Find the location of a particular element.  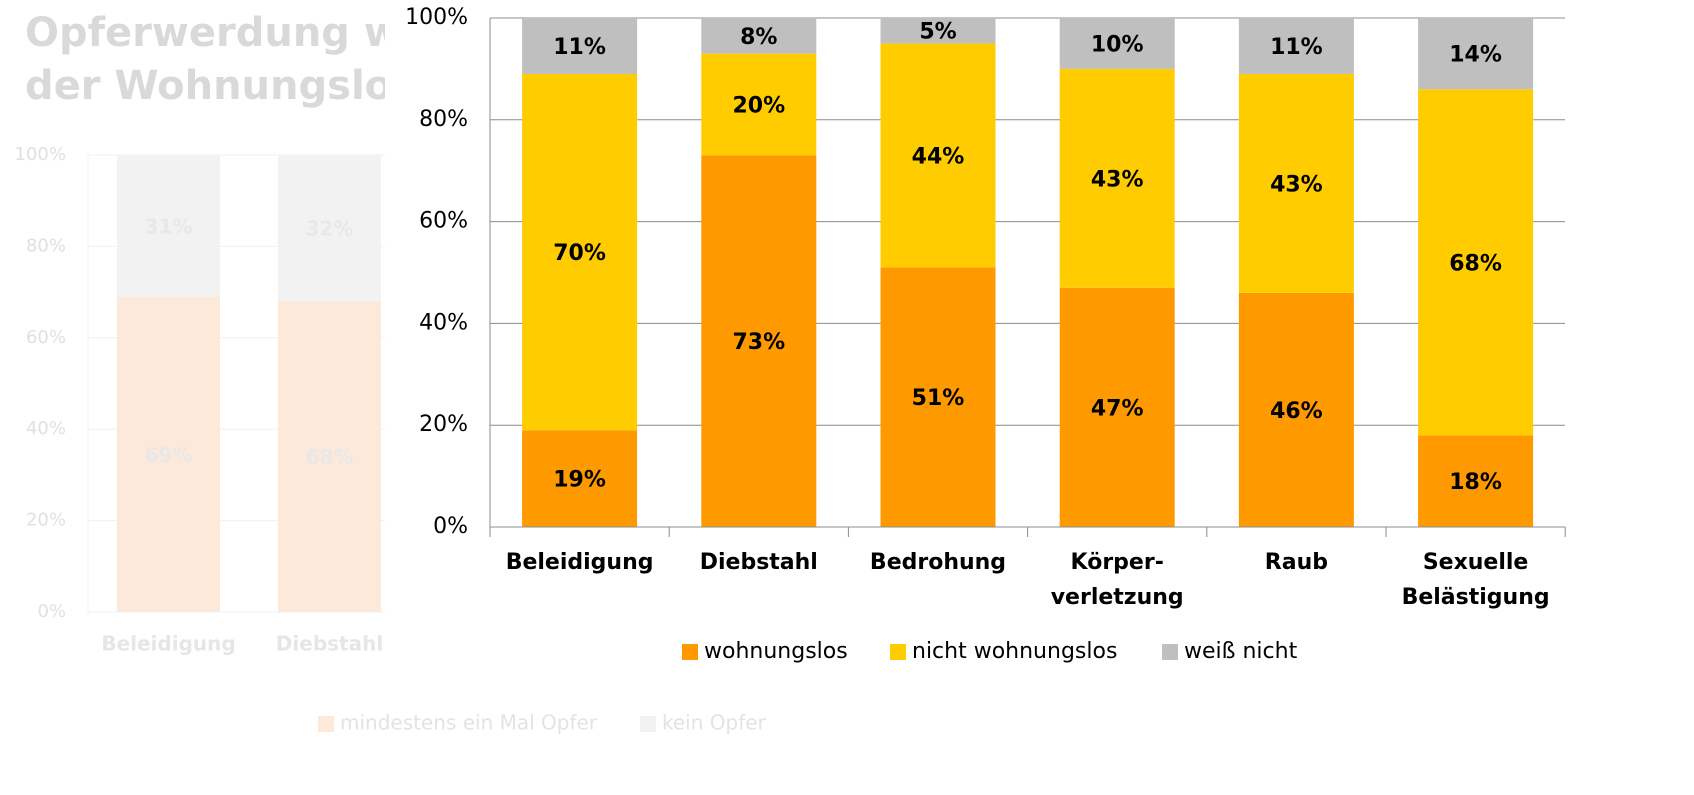

x-tick-label: Belästigung is located at coordinates (1476, 597).